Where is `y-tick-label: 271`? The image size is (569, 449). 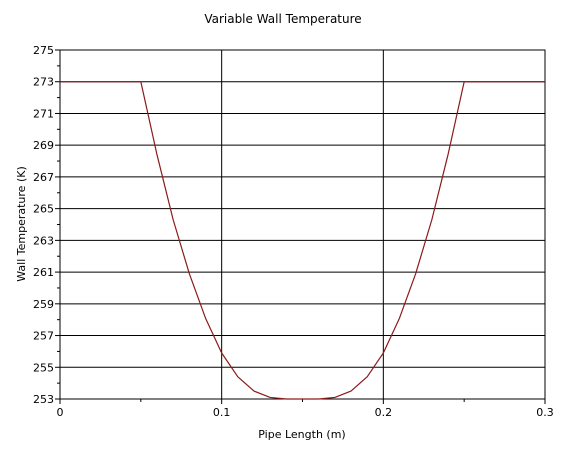 y-tick-label: 271 is located at coordinates (43, 113).